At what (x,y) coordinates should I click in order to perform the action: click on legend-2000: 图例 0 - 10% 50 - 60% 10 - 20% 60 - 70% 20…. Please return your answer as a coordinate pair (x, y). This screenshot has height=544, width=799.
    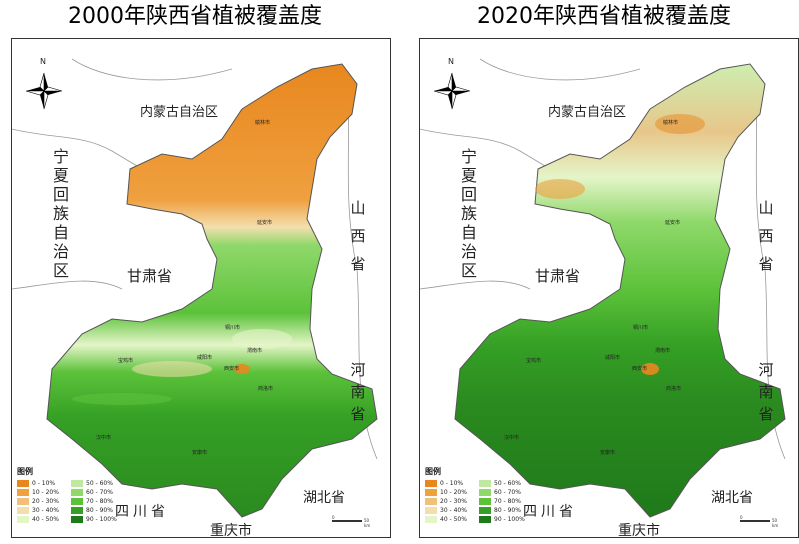
    Looking at the image, I should click on (72, 494).